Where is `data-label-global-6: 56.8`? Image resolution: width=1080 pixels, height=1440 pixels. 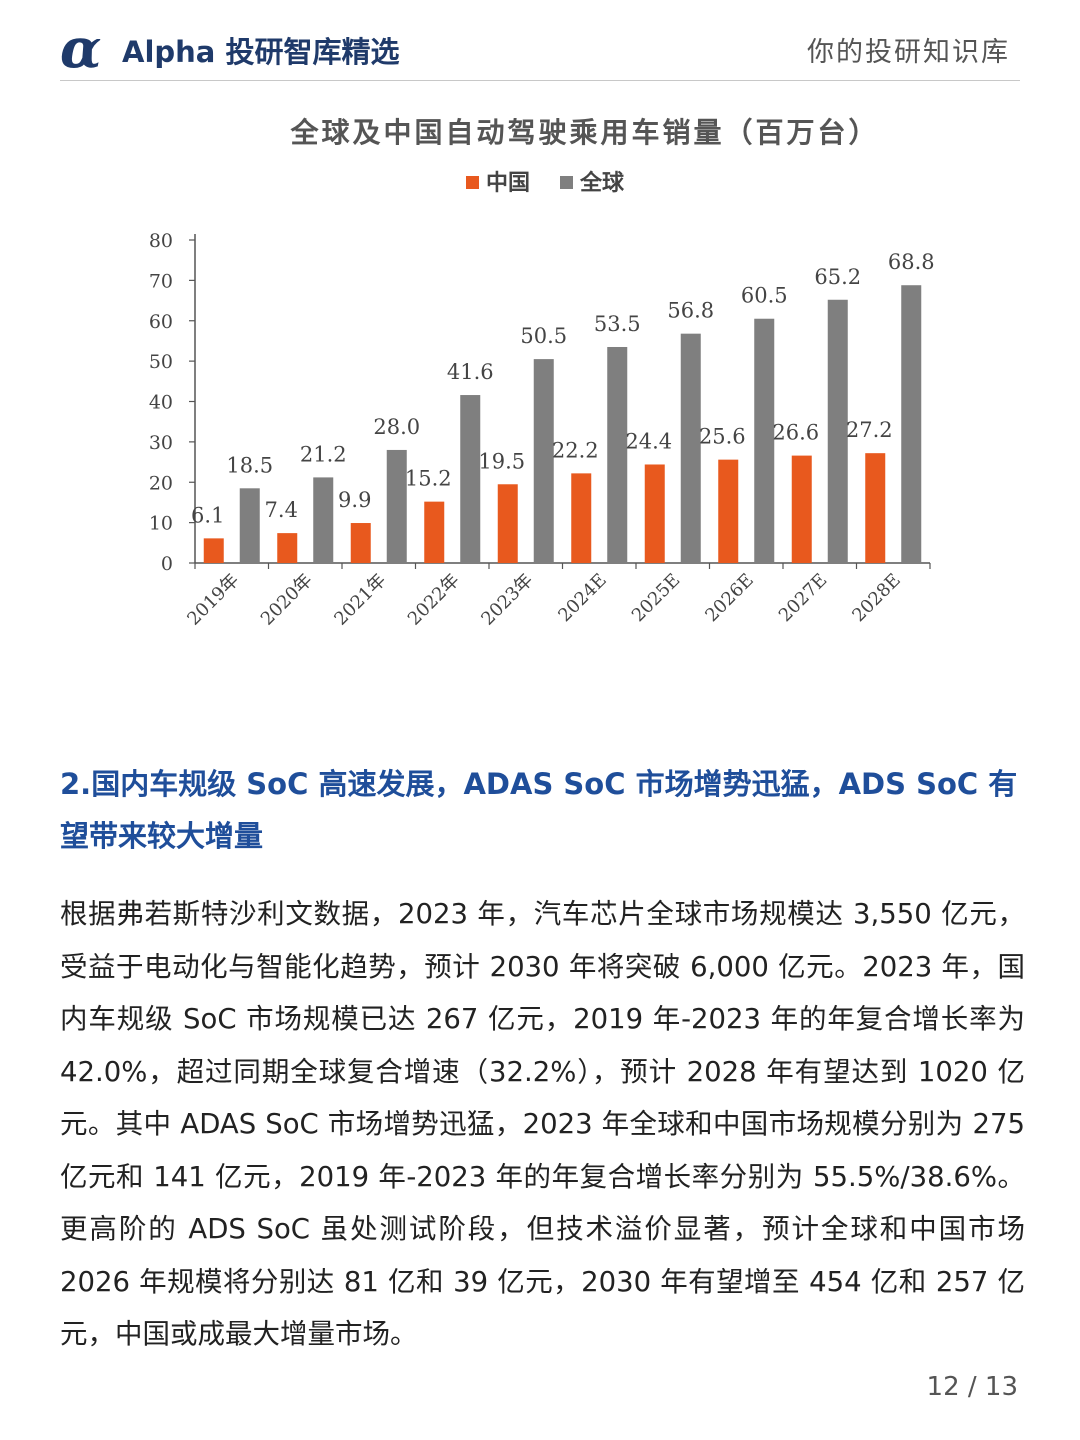
data-label-global-6: 56.8 is located at coordinates (690, 311).